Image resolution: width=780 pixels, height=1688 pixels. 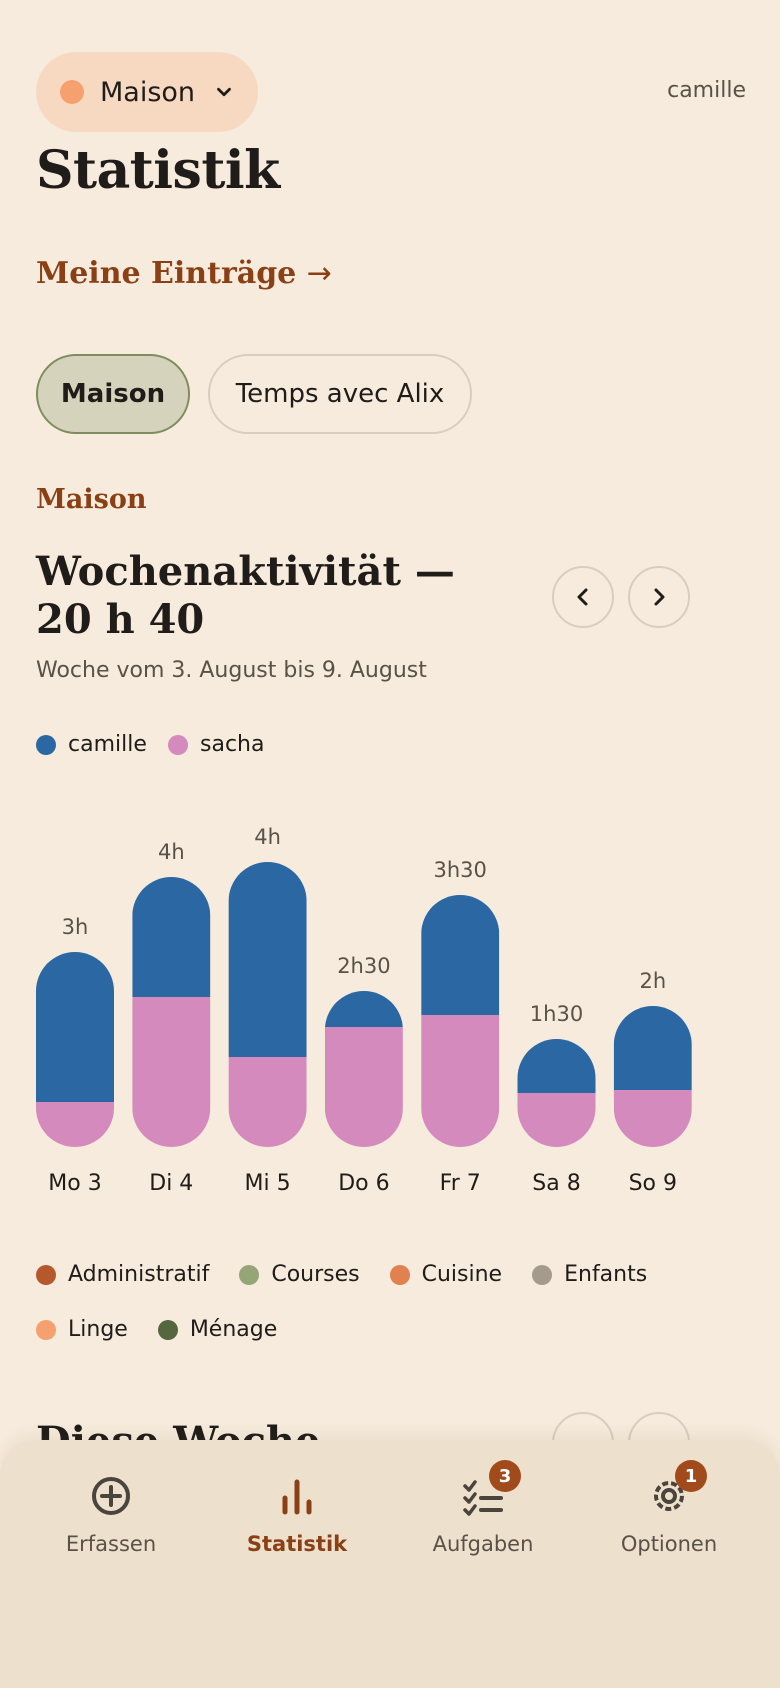 I want to click on bar-chart-icon, so click(x=297, y=1497).